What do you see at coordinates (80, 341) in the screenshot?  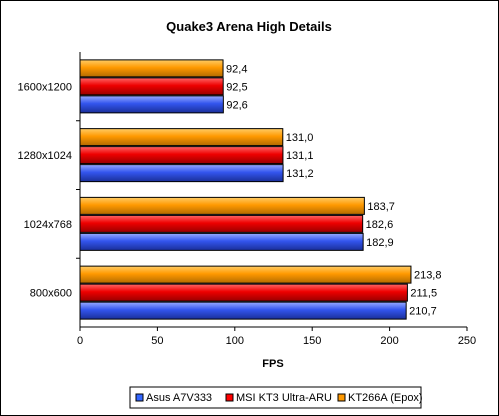 I see `x-tick-label: 0` at bounding box center [80, 341].